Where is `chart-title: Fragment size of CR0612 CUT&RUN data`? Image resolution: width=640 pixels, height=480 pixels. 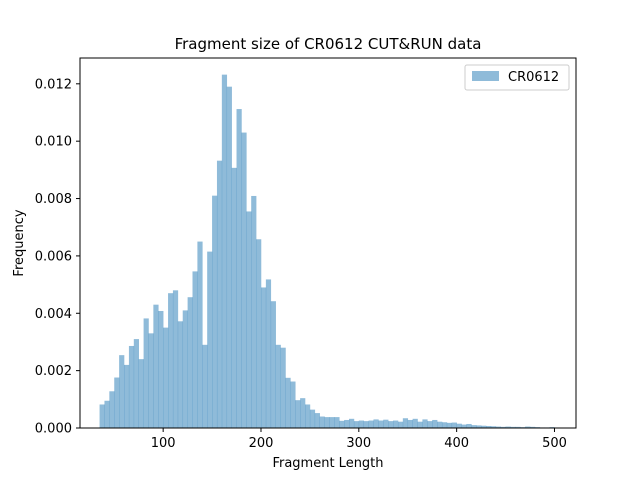
chart-title: Fragment size of CR0612 CUT&RUN data is located at coordinates (328, 44).